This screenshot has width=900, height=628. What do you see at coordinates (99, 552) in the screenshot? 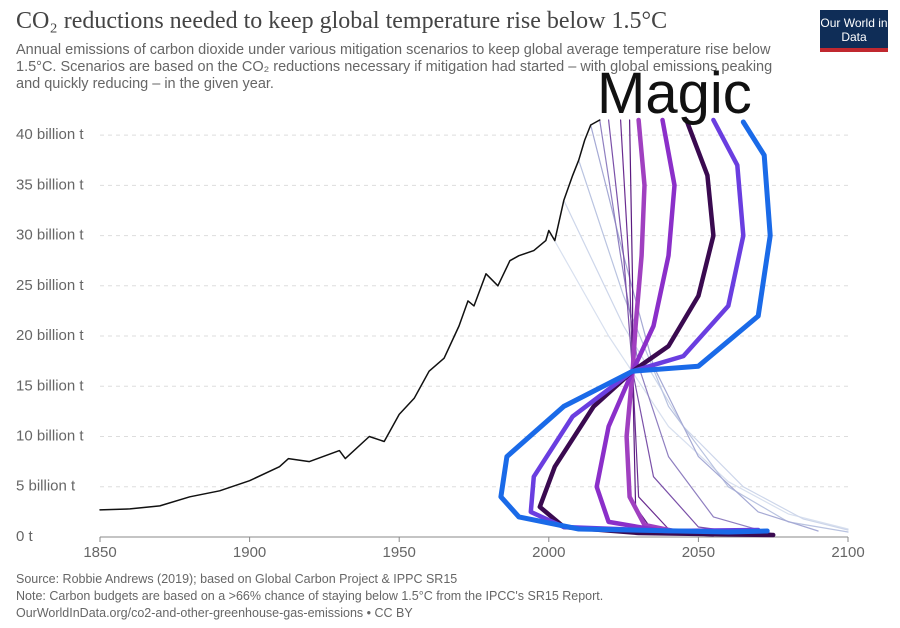
I see `x-tick-label: 1850` at bounding box center [99, 552].